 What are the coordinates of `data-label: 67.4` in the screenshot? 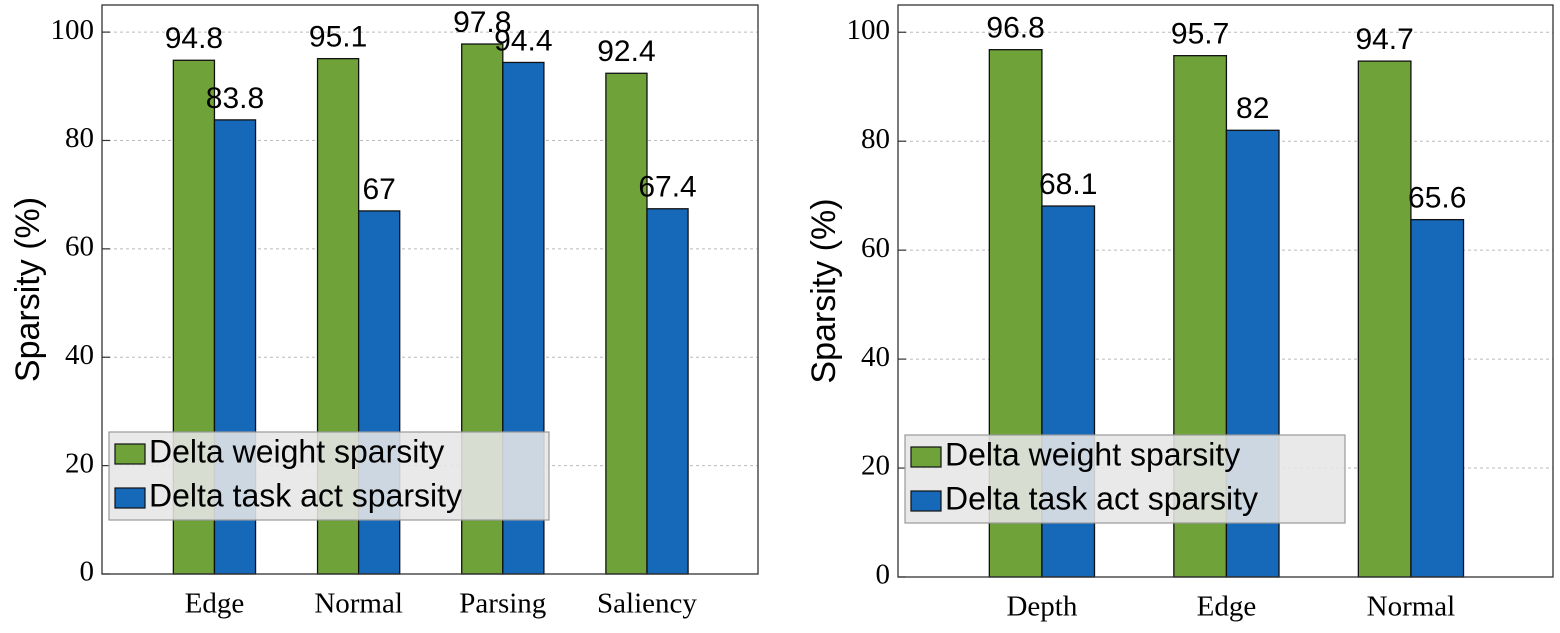 It's located at (667, 187).